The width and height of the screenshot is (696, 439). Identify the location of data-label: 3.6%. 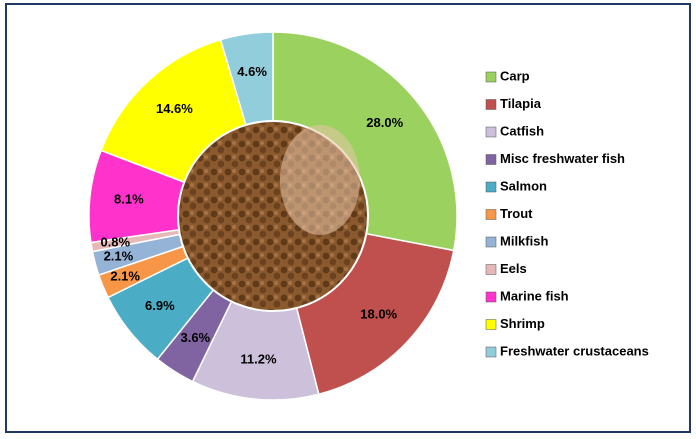
(195, 337).